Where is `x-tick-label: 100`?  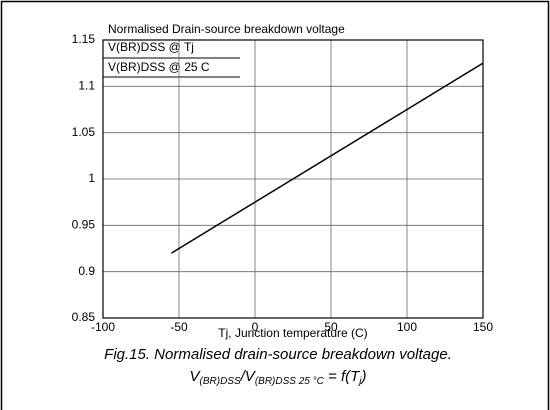 x-tick-label: 100 is located at coordinates (407, 327).